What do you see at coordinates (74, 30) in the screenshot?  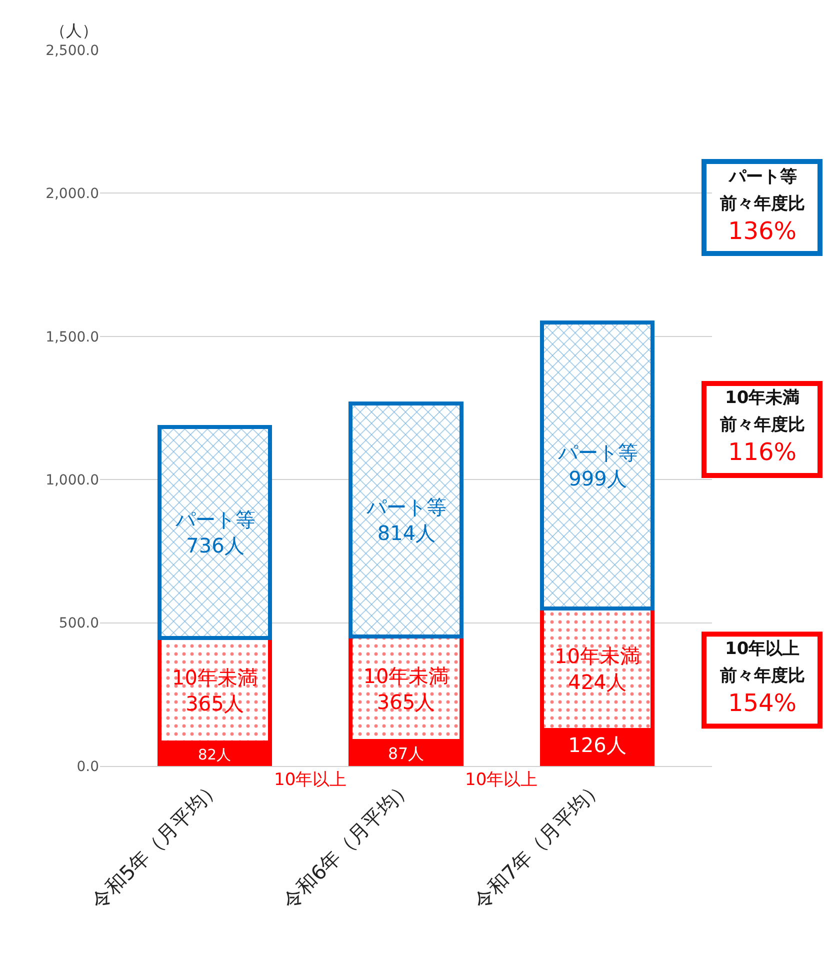 I see `y-axis-title: （人）` at bounding box center [74, 30].